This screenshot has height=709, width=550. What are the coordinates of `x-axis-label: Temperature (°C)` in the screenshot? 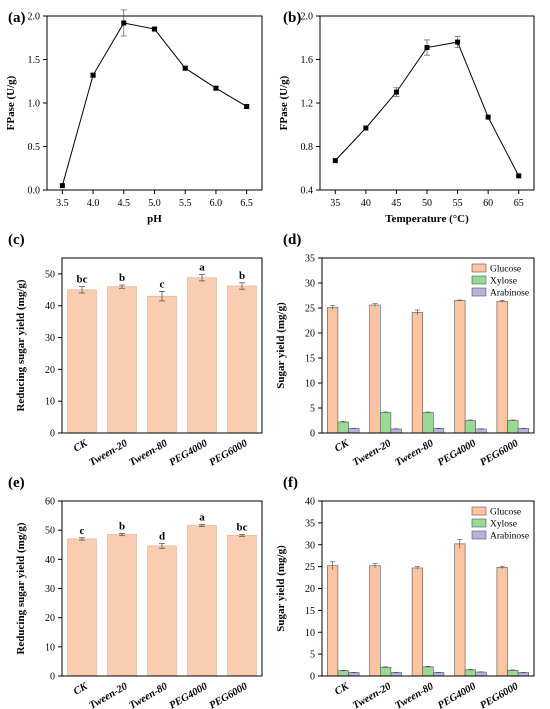 It's located at (427, 219).